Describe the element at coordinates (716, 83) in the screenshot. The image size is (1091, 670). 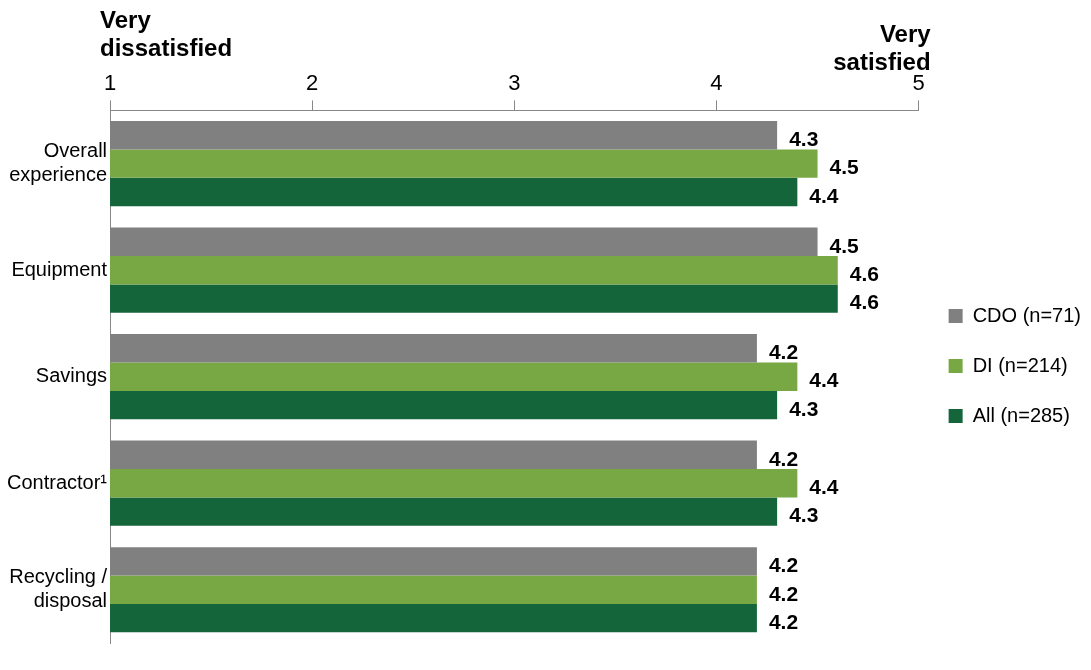
I see `x-tick-label: 4` at that location.